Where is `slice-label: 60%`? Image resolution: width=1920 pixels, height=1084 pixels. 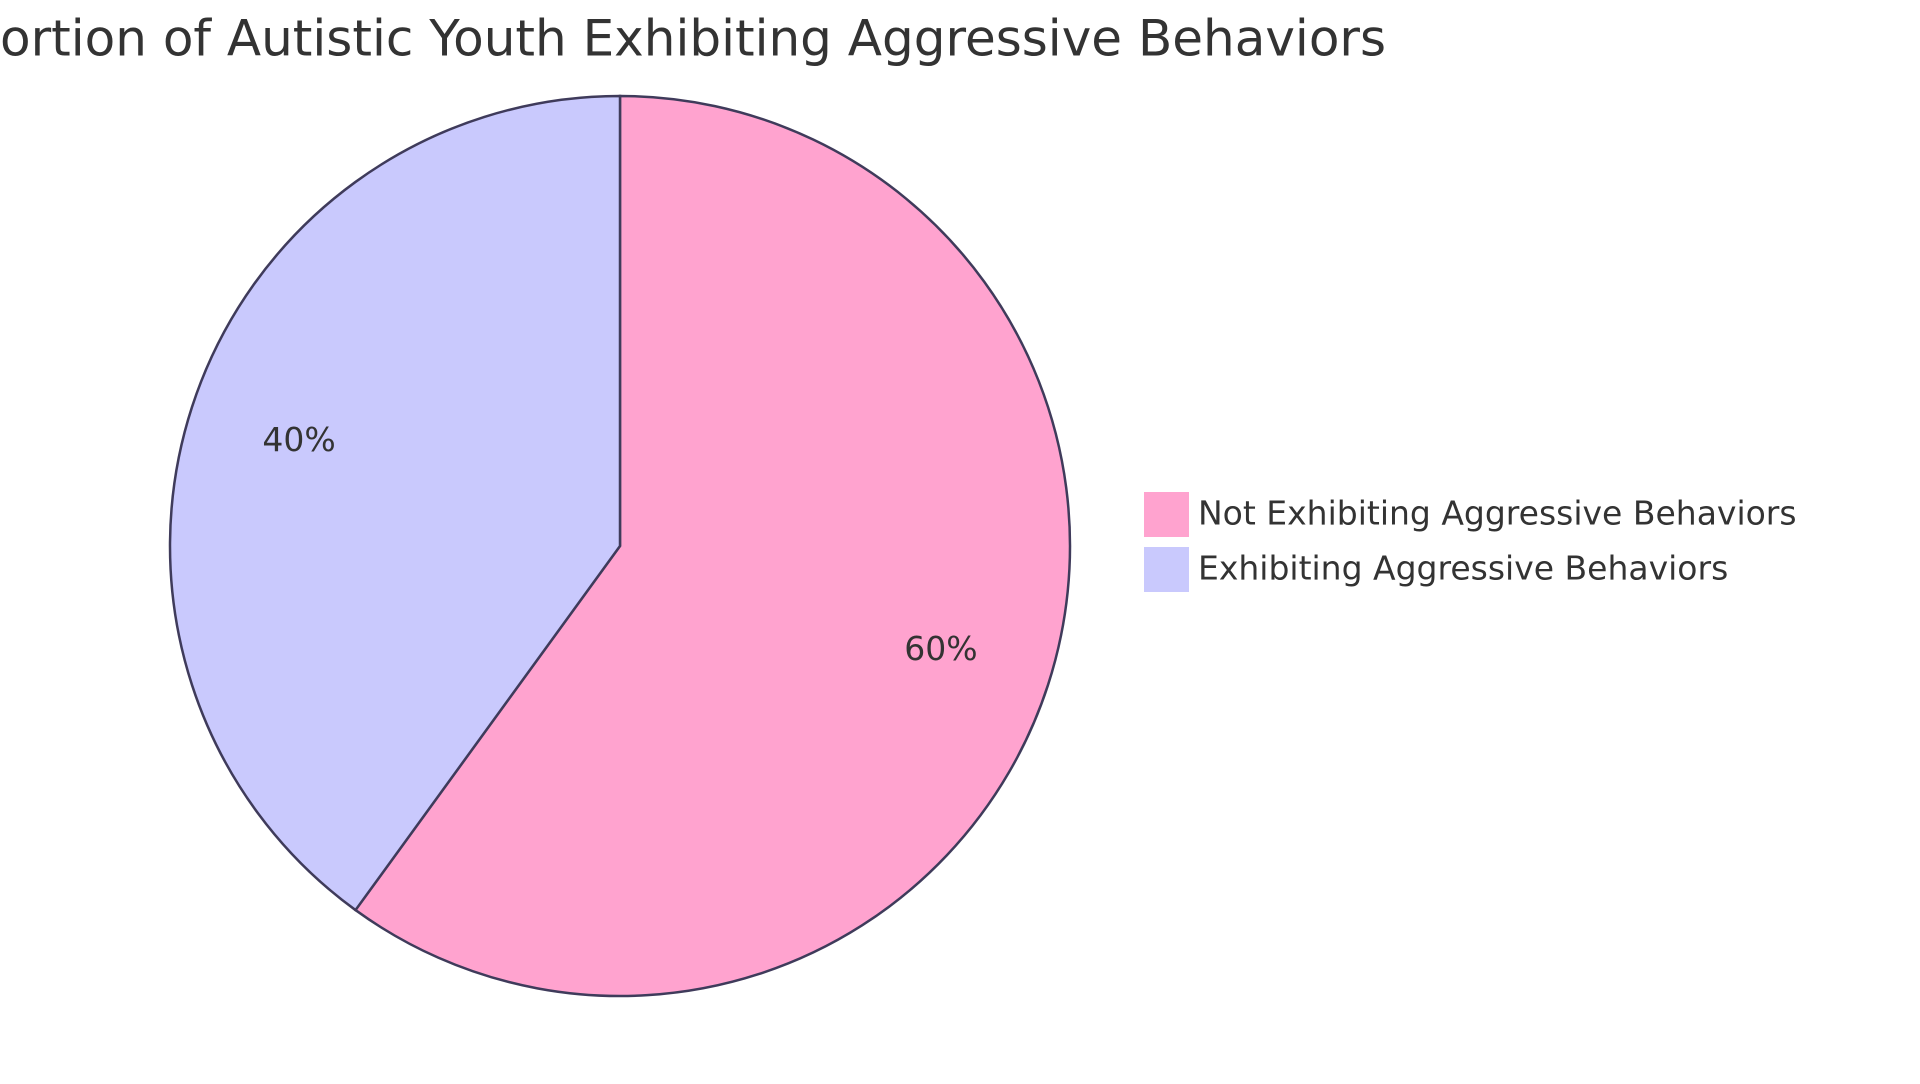
slice-label: 60% is located at coordinates (940, 648).